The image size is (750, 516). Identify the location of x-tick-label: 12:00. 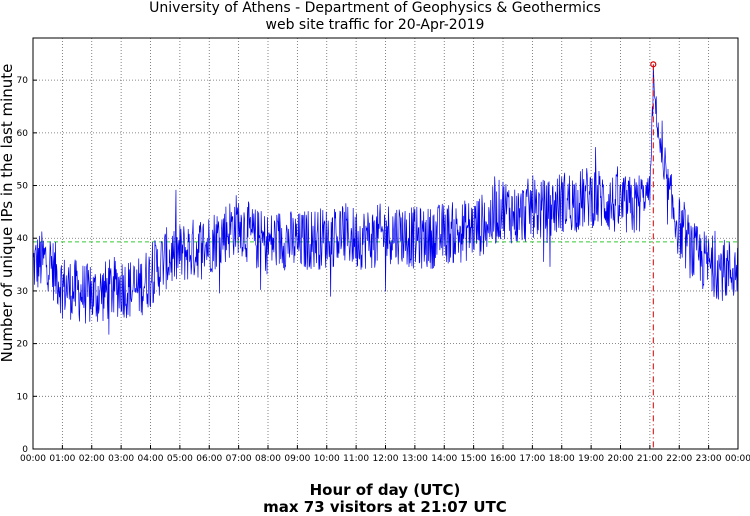
(386, 459).